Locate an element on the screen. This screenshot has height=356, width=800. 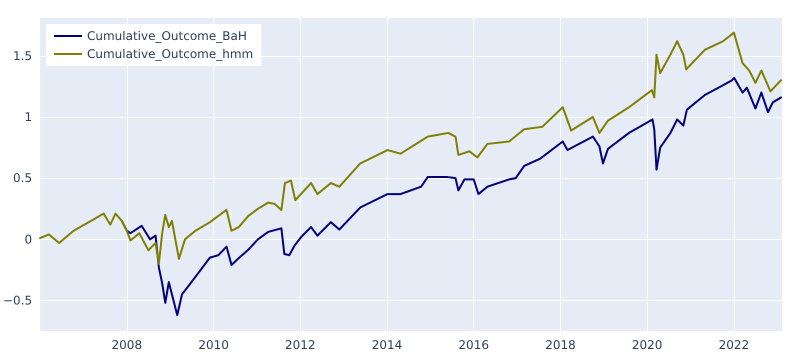
x-tick-label: 2014 is located at coordinates (387, 345).